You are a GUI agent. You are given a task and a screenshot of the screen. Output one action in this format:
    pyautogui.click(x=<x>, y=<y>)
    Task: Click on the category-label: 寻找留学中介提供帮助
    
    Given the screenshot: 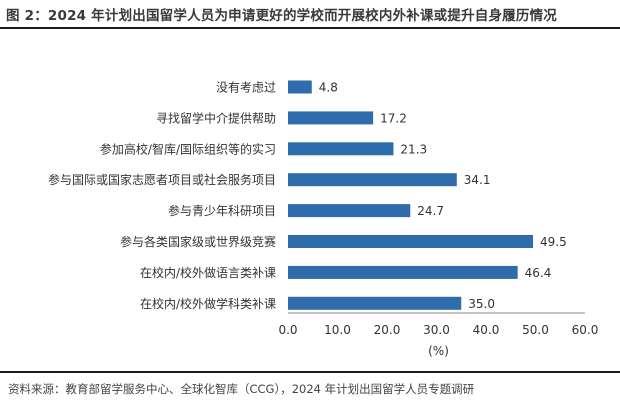 What is the action you would take?
    pyautogui.click(x=216, y=117)
    